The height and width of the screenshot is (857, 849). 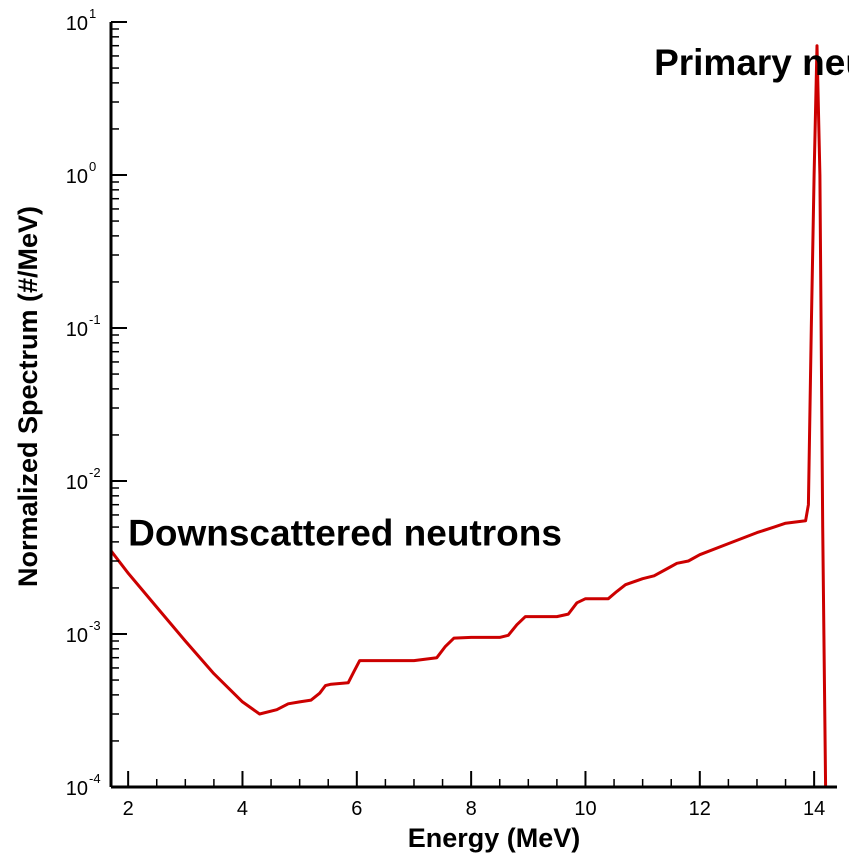 I want to click on x-tick-label: 2, so click(x=128, y=809).